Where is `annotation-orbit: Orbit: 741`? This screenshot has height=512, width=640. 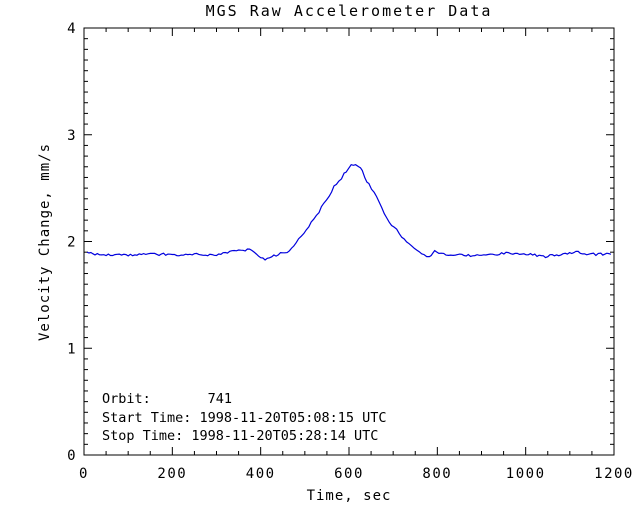 annotation-orbit: Orbit: 741 is located at coordinates (167, 399).